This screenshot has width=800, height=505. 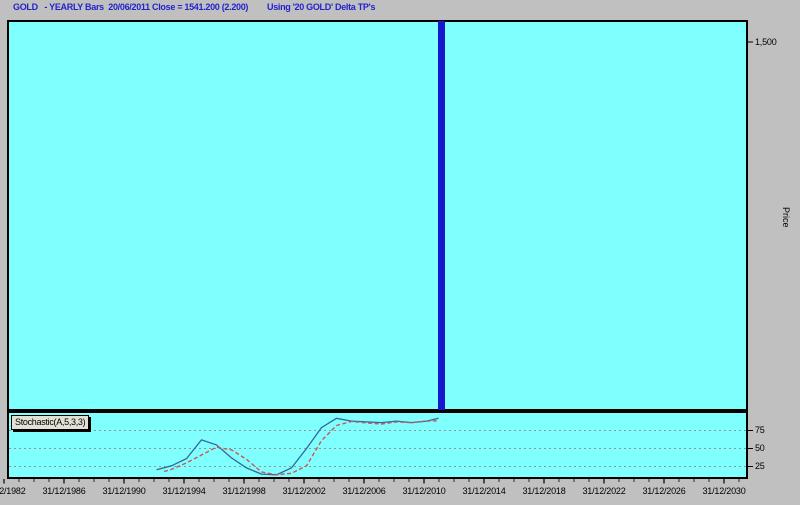 I want to click on time-tick-label: 31/12/2030, so click(x=724, y=490).